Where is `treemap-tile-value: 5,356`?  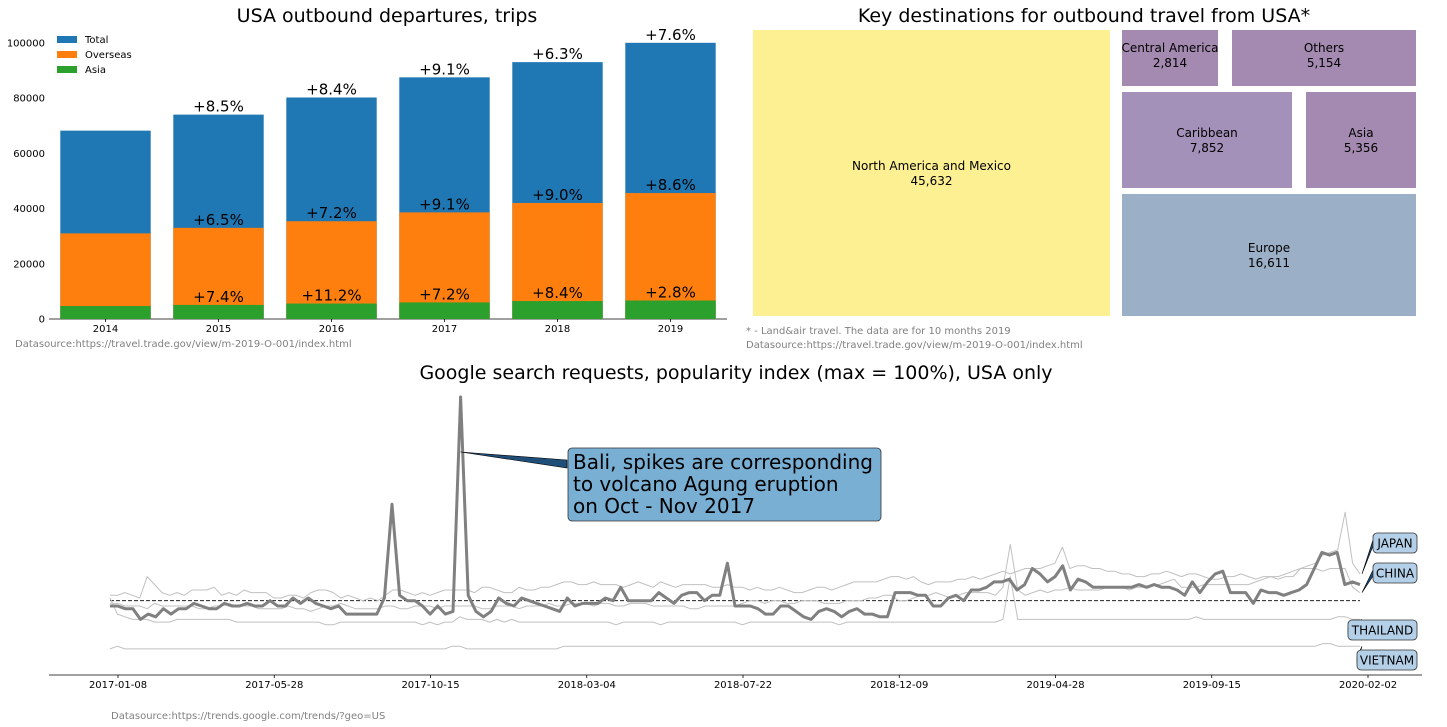 treemap-tile-value: 5,356 is located at coordinates (1361, 148).